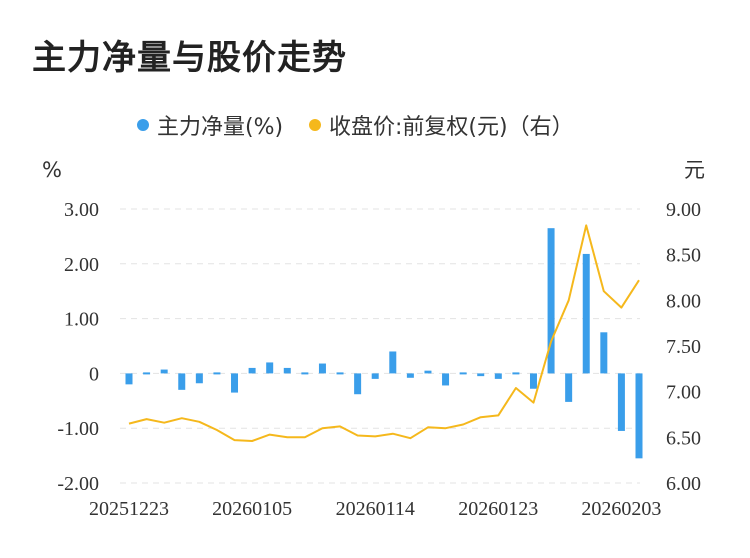 The height and width of the screenshot is (558, 750). What do you see at coordinates (683, 301) in the screenshot?
I see `right-tick-label: 8.00` at bounding box center [683, 301].